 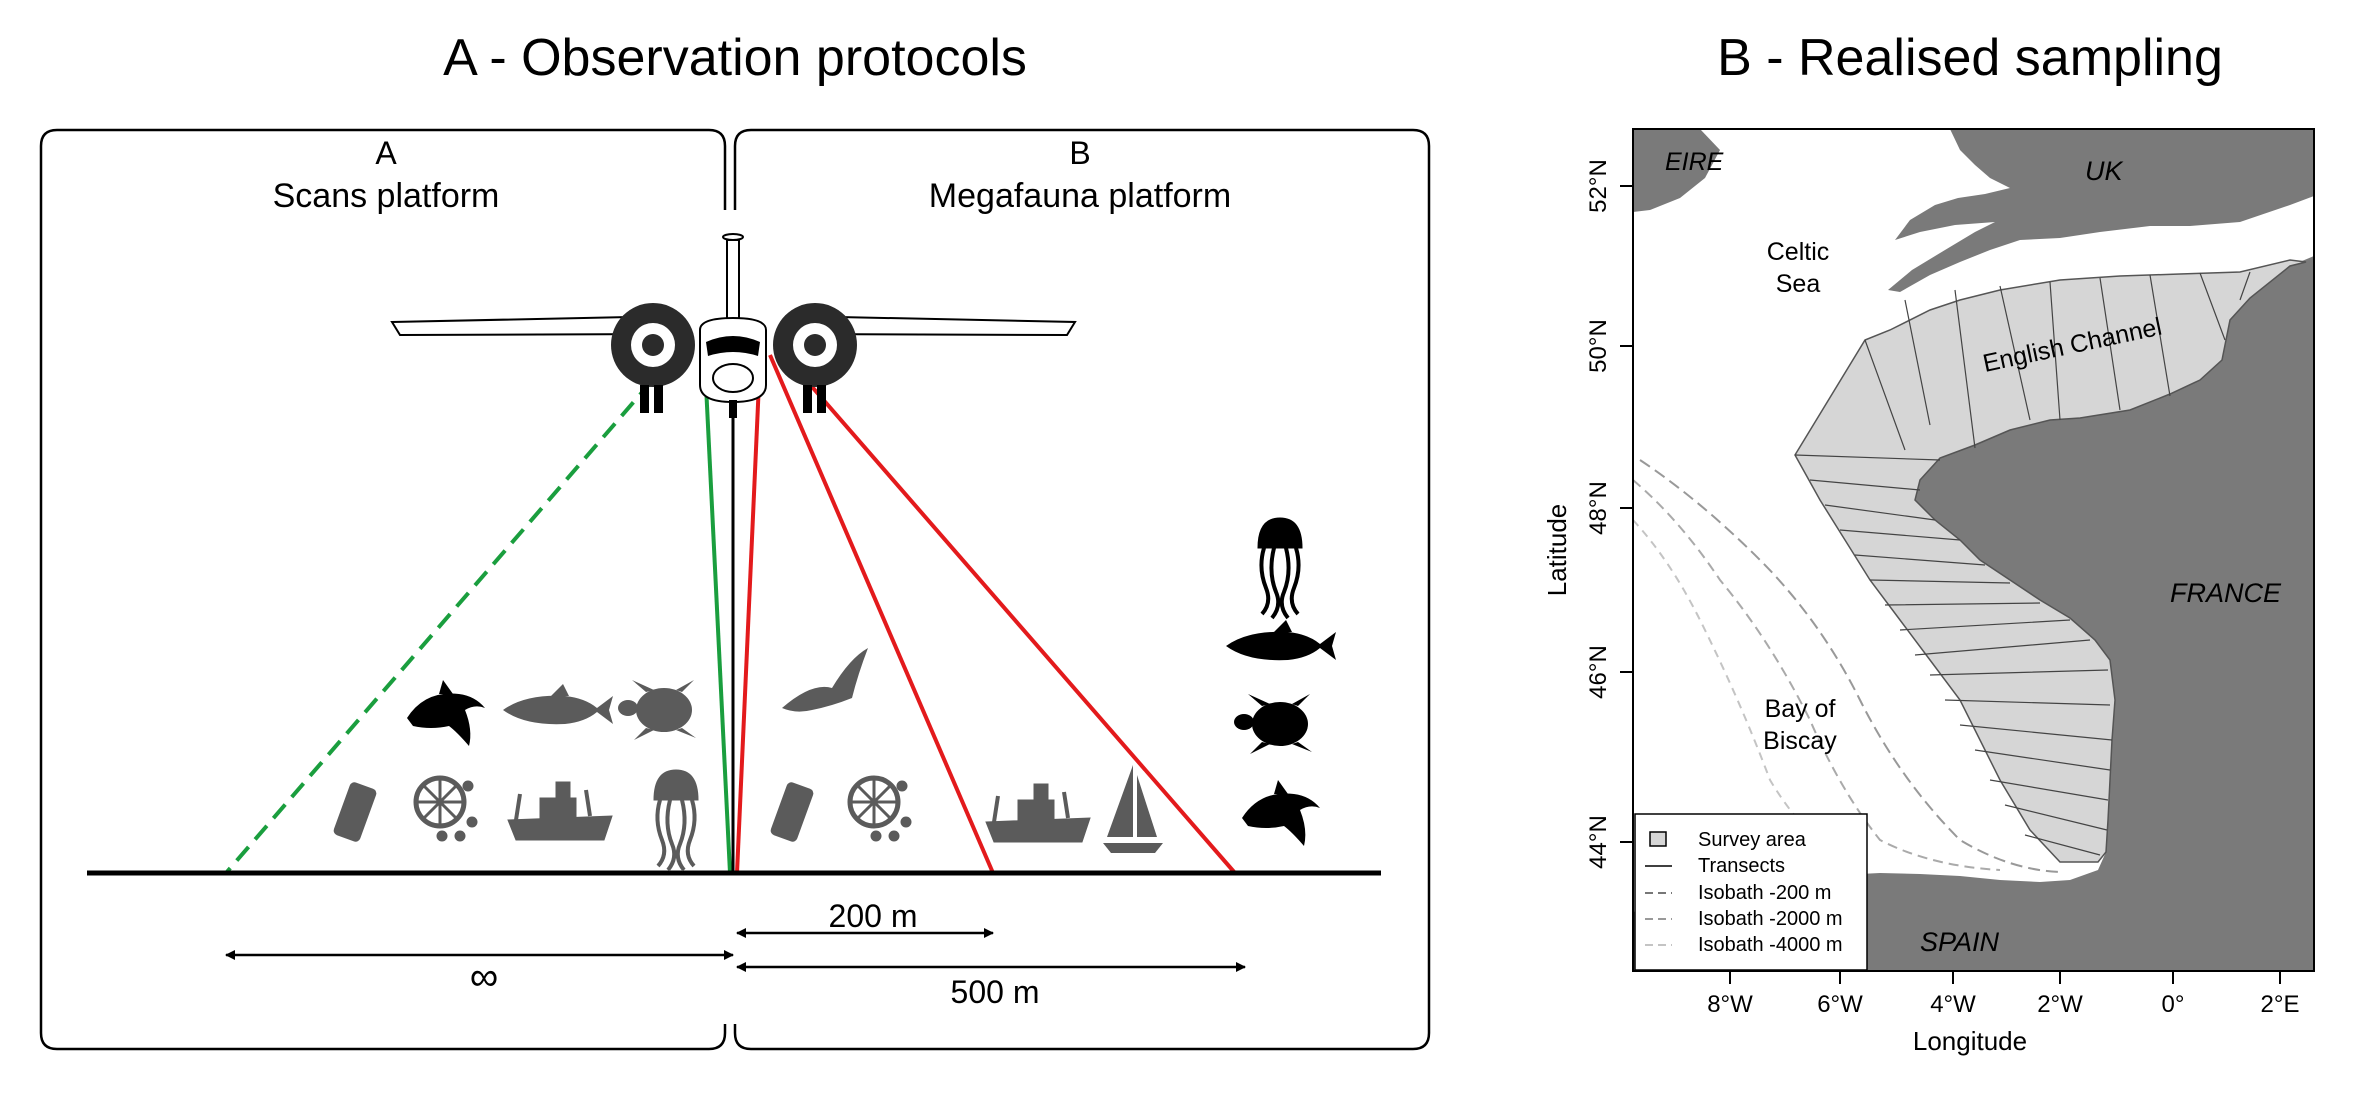 What do you see at coordinates (386, 153) in the screenshot?
I see `scans-platform-letter: A` at bounding box center [386, 153].